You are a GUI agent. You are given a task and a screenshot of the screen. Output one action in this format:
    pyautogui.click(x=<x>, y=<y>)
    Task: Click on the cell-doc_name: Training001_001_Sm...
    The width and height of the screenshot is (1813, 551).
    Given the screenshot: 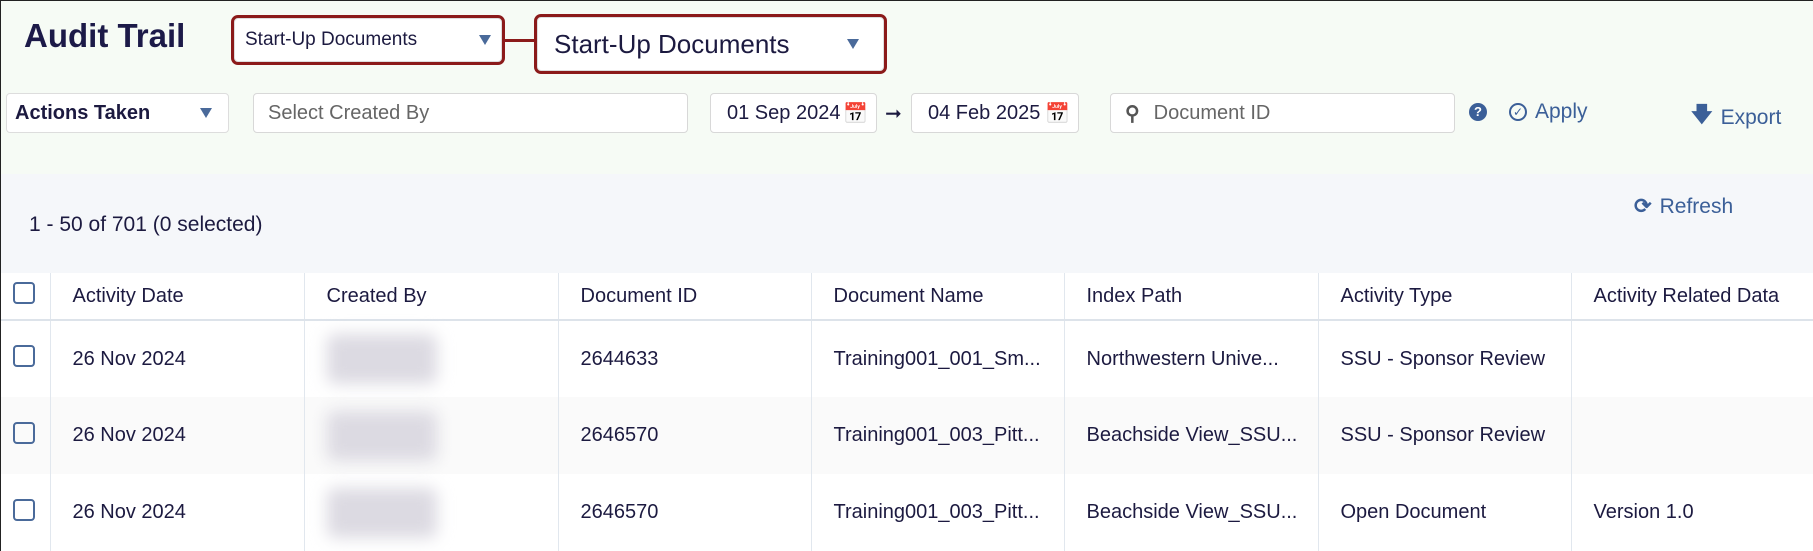 What is the action you would take?
    pyautogui.click(x=938, y=358)
    